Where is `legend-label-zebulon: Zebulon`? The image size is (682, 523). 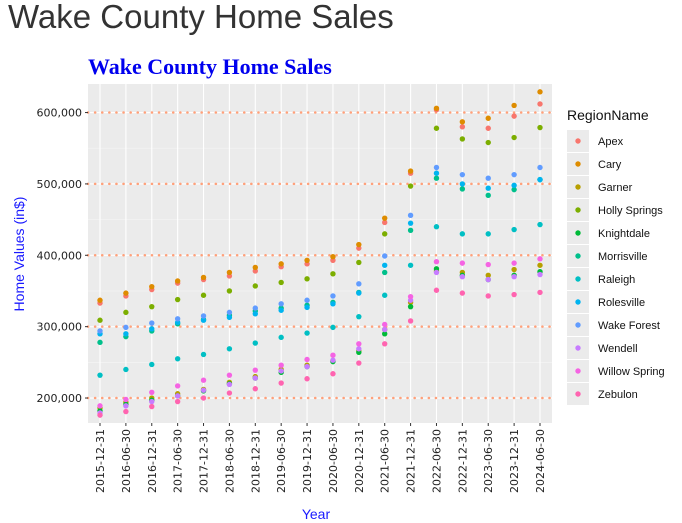 legend-label-zebulon: Zebulon is located at coordinates (618, 395).